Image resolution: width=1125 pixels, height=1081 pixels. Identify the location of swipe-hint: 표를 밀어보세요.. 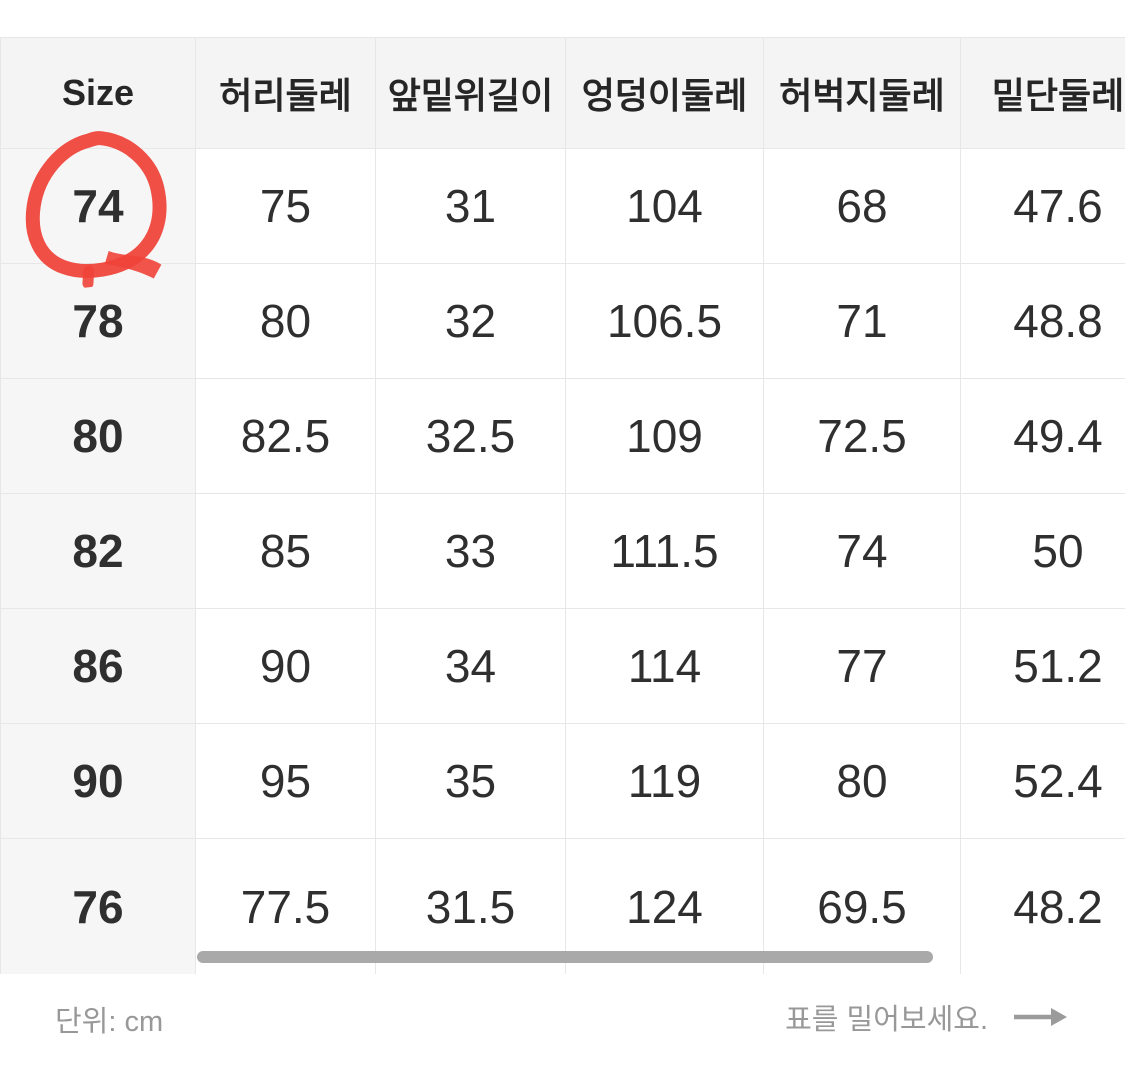
(926, 1017).